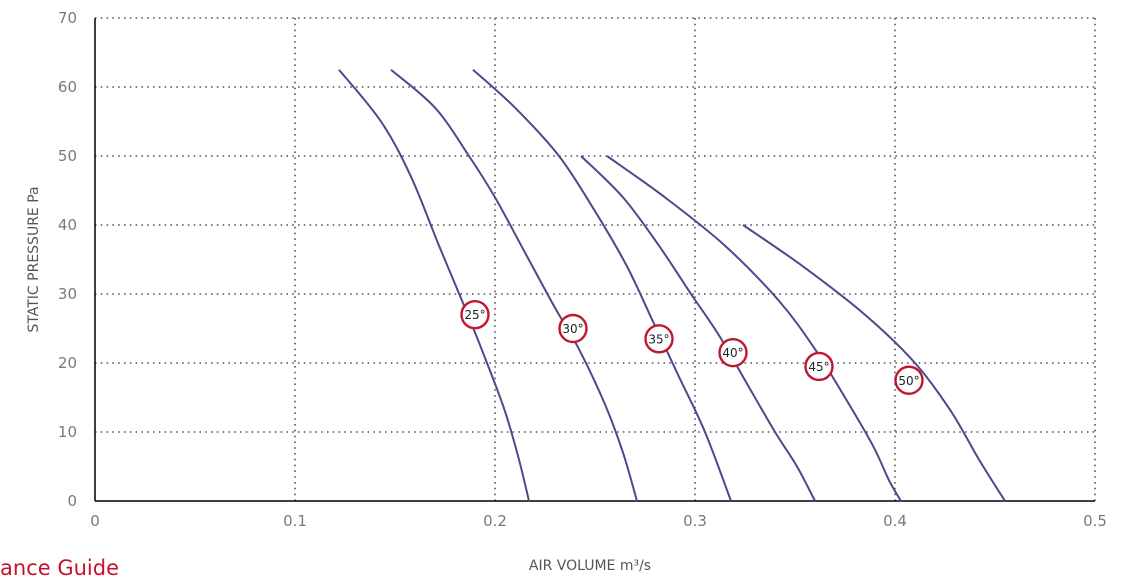  Describe the element at coordinates (67, 363) in the screenshot. I see `y-tick-label: 20` at that location.